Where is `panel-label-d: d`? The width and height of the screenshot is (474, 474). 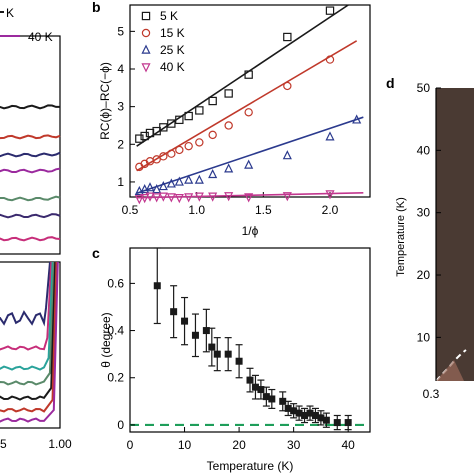
panel-label-d: d is located at coordinates (390, 83).